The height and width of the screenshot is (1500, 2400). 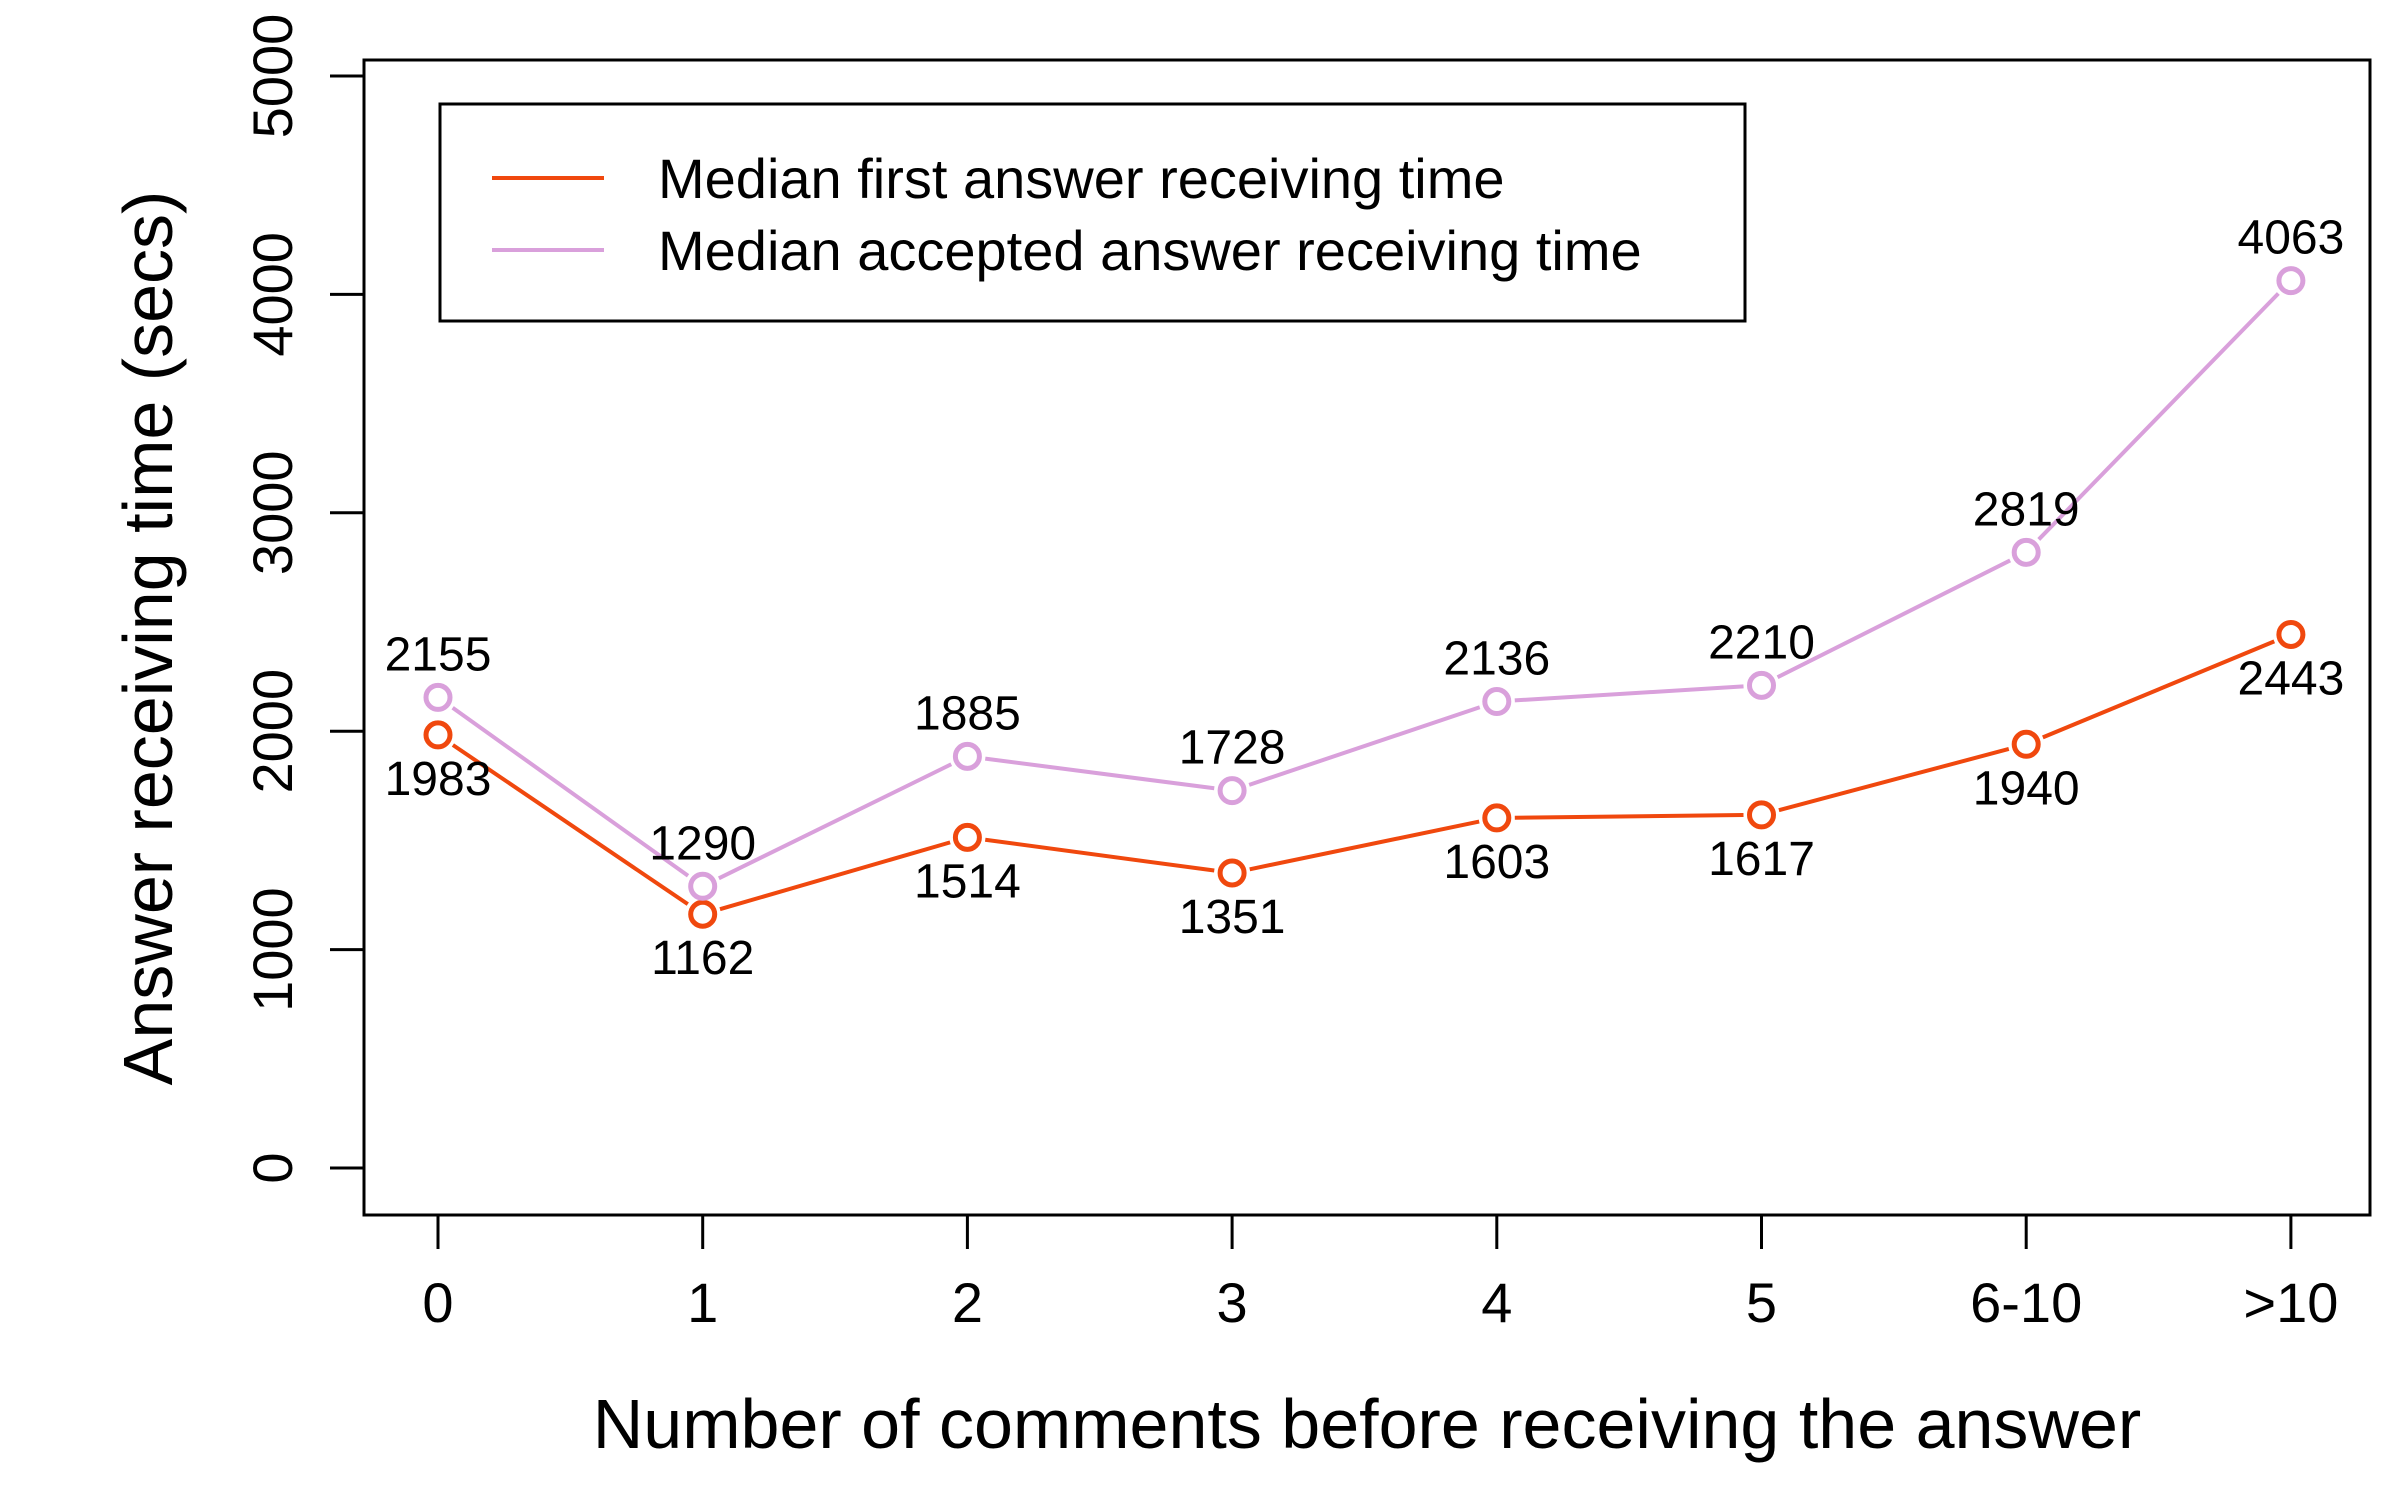 What do you see at coordinates (437, 1302) in the screenshot?
I see `x-tick-label: 0` at bounding box center [437, 1302].